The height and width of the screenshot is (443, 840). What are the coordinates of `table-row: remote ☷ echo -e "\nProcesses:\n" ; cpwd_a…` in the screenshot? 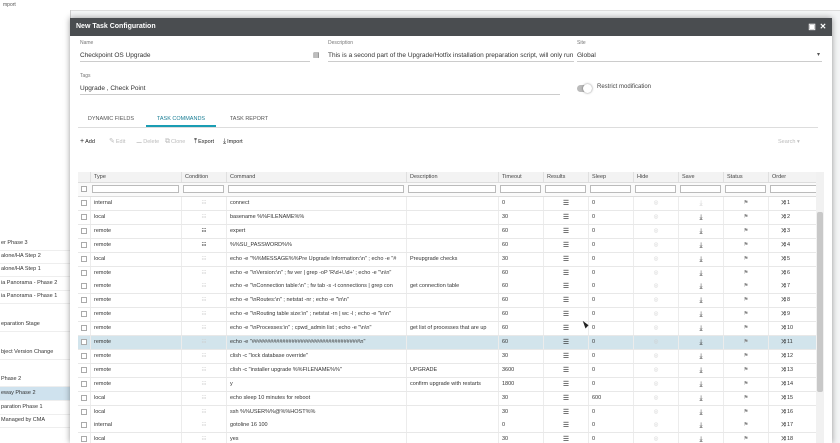 It's located at (451, 329).